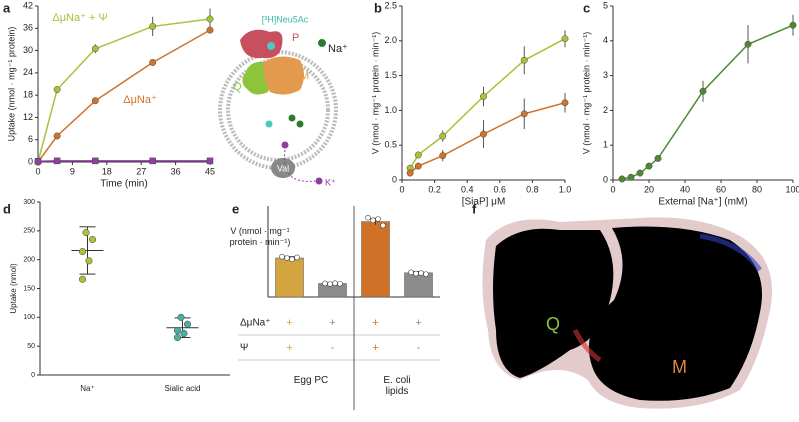 The width and height of the screenshot is (799, 422). Describe the element at coordinates (141, 171) in the screenshot. I see `x-tick-label: 27` at that location.